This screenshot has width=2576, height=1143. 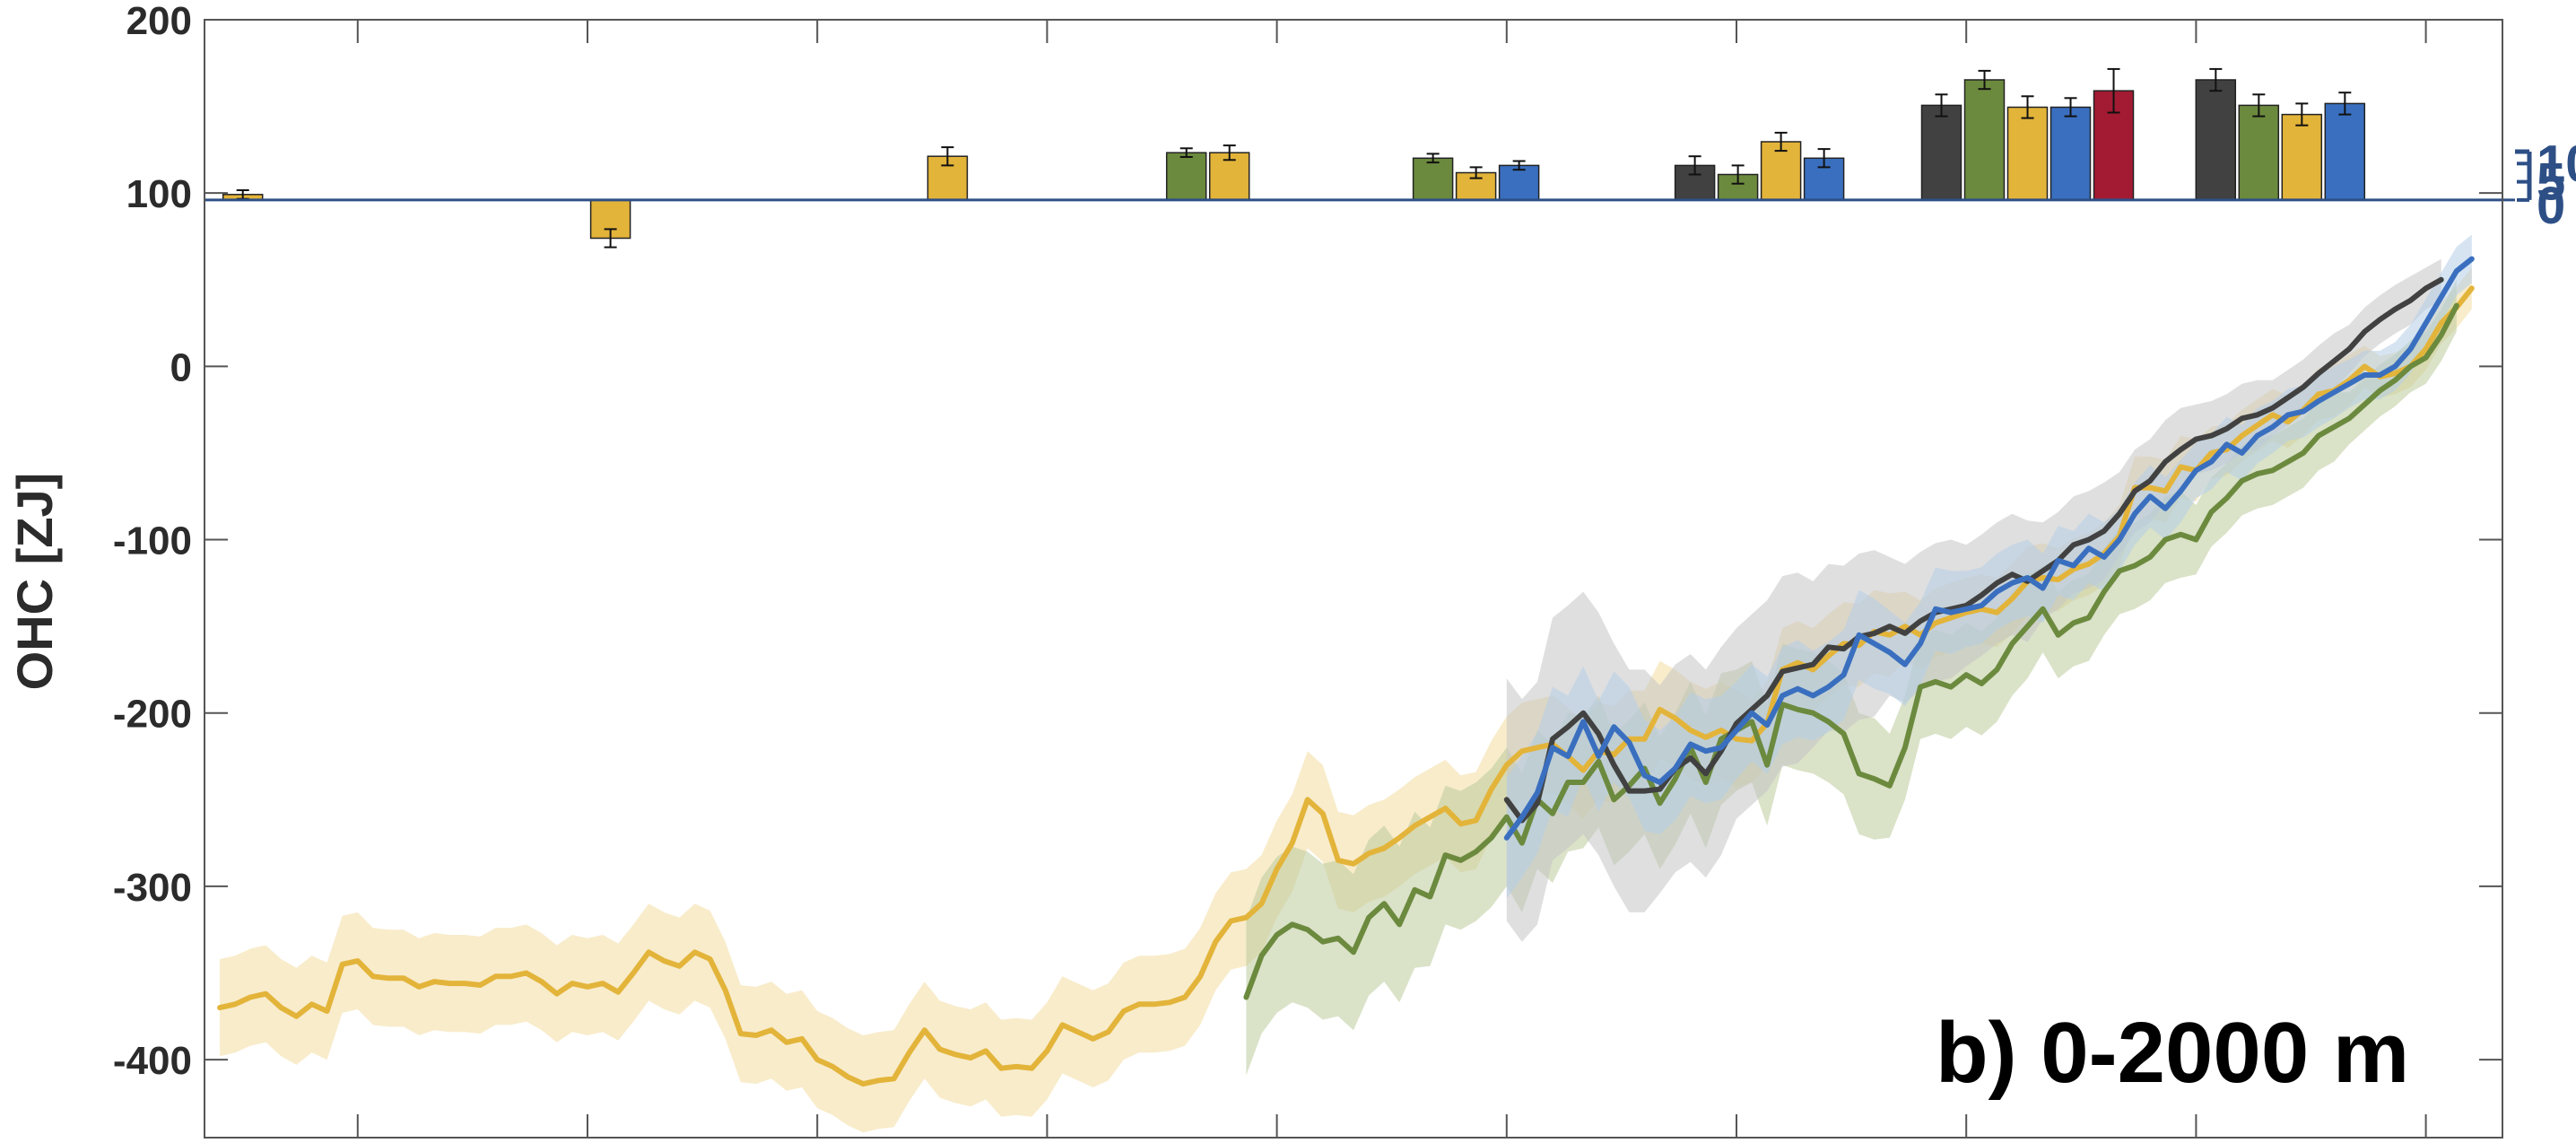 I want to click on y-axis-label: OHC [ZJ], so click(x=34, y=582).